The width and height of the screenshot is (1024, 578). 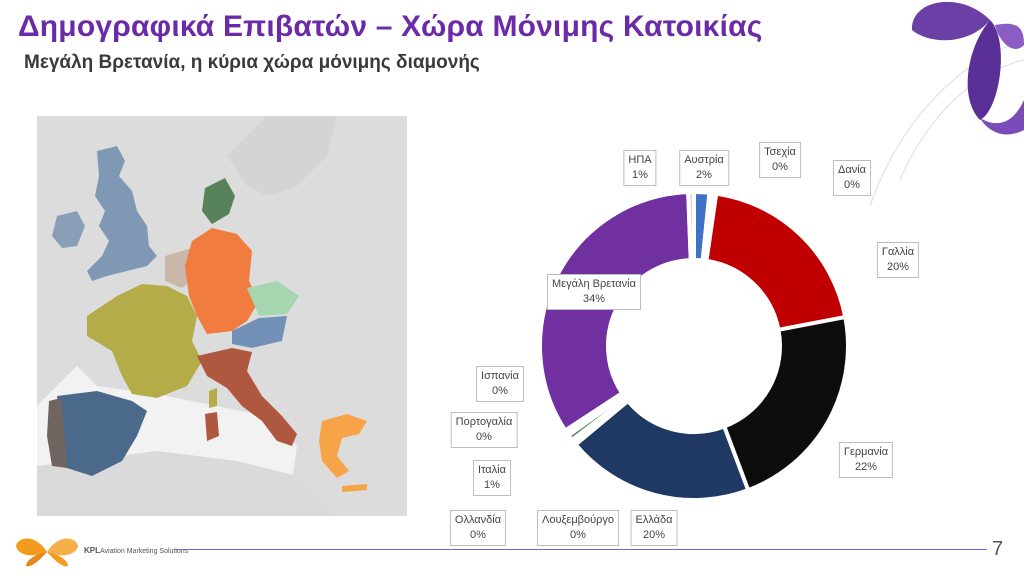 What do you see at coordinates (343, 446) in the screenshot?
I see `map-country-greece` at bounding box center [343, 446].